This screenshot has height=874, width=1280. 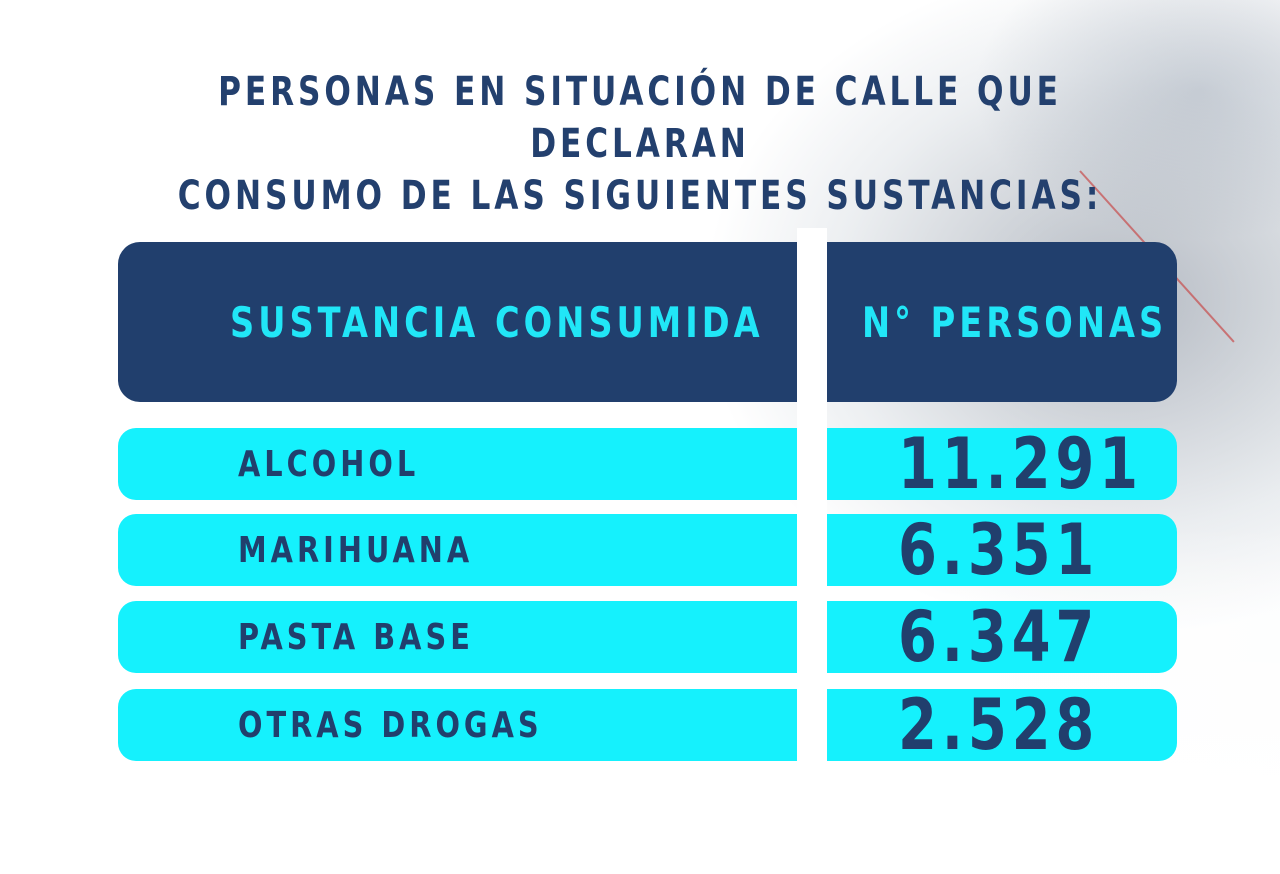 I want to click on table-row: ALCOHOL 11.291, so click(x=647, y=464).